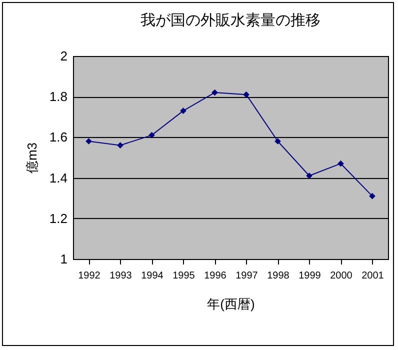 This screenshot has width=398, height=350. I want to click on x-tick-label: 1992, so click(89, 276).